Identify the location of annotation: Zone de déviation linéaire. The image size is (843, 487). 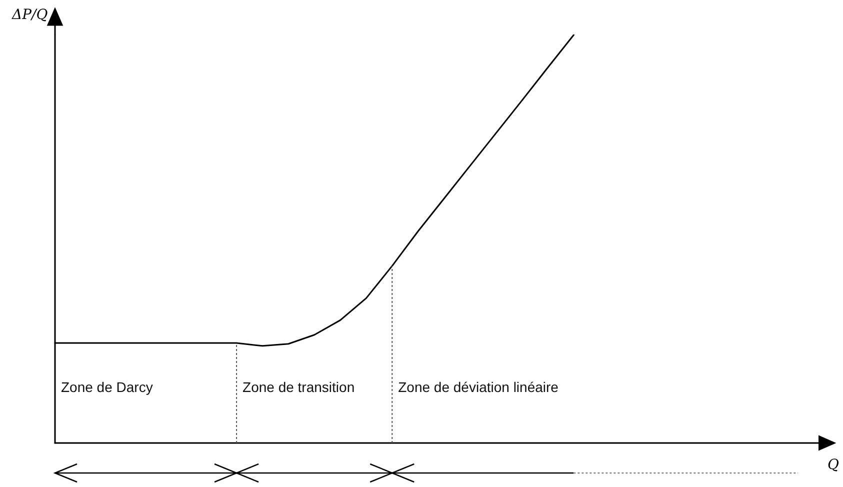
(478, 387).